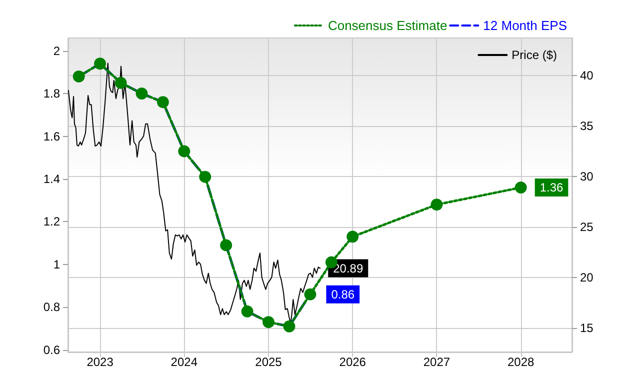 This screenshot has height=380, width=640. What do you see at coordinates (552, 187) in the screenshot?
I see `data-label: 1.36` at bounding box center [552, 187].